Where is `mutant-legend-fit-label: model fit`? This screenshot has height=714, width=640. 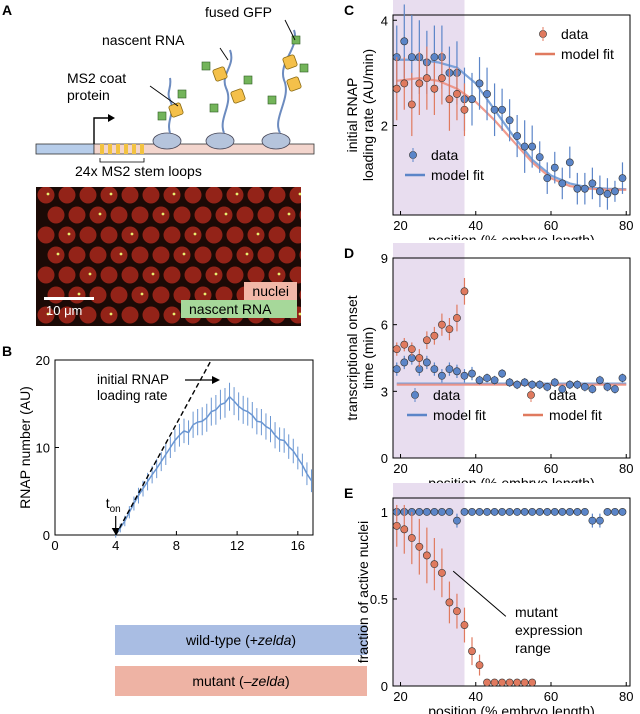 mutant-legend-fit-label: model fit is located at coordinates (575, 415).